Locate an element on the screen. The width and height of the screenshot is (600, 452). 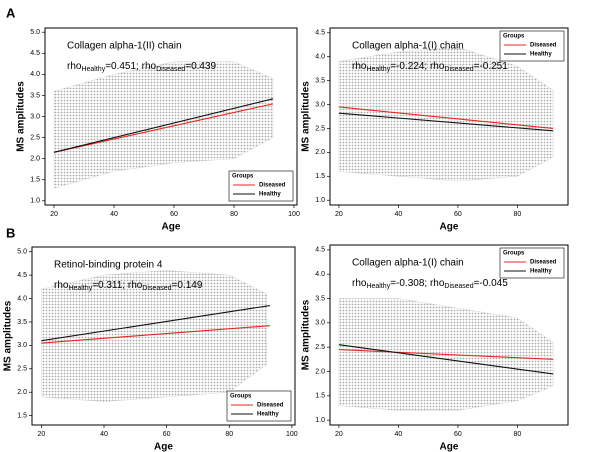
annotation-title: Retinol-binding protein 4 is located at coordinates (108, 265).